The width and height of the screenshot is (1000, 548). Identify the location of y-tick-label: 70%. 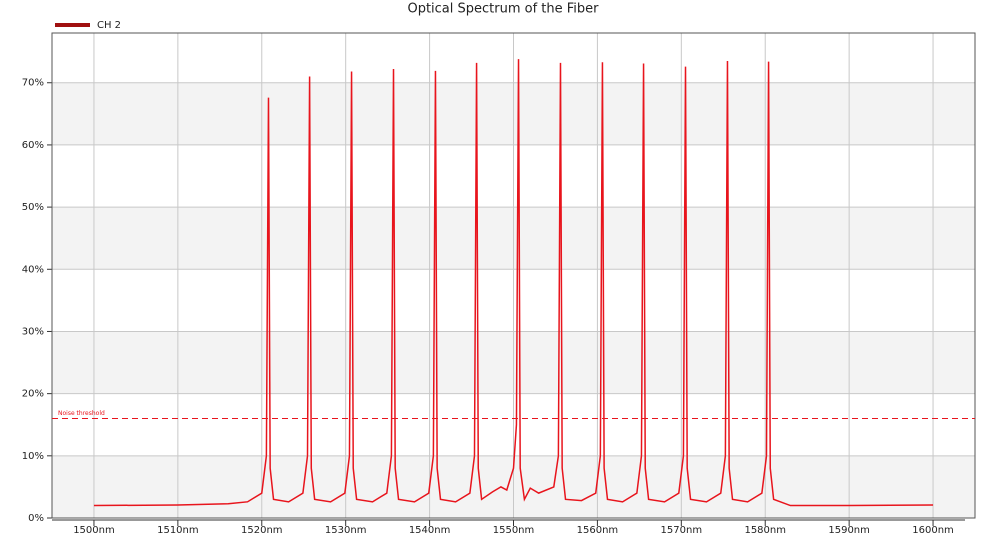
(33, 83).